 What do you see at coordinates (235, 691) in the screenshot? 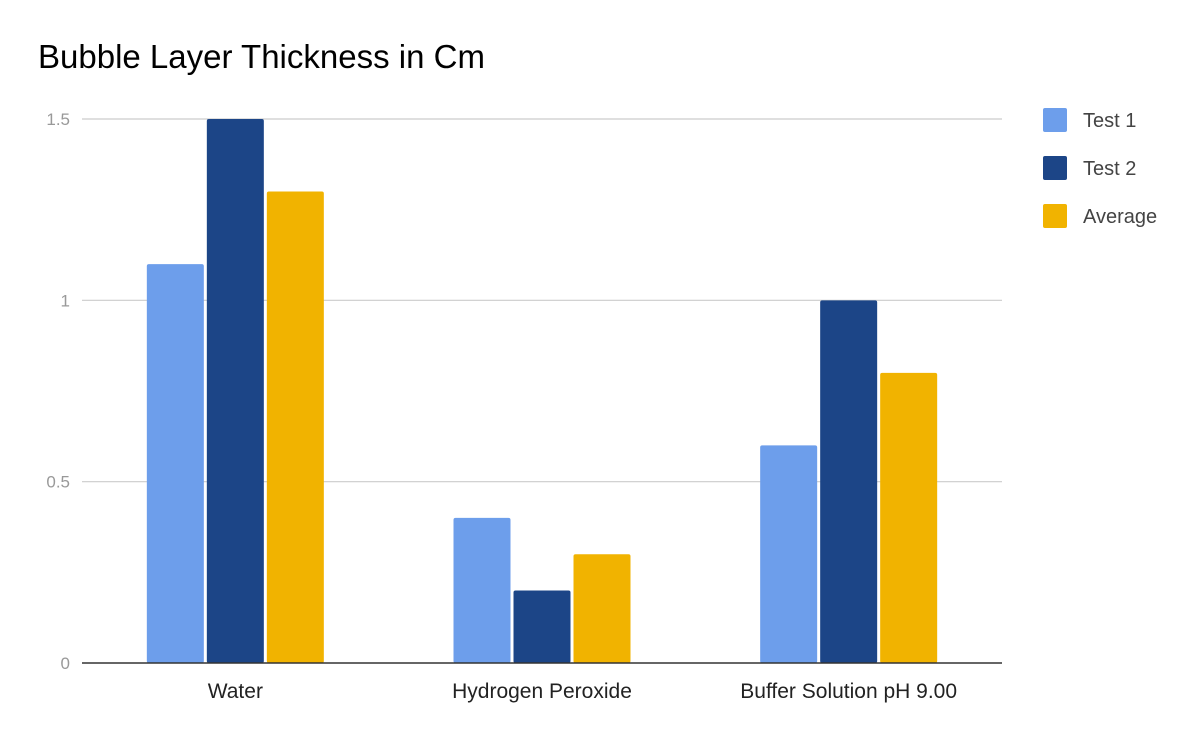
I see `x-tick-label: Water` at bounding box center [235, 691].